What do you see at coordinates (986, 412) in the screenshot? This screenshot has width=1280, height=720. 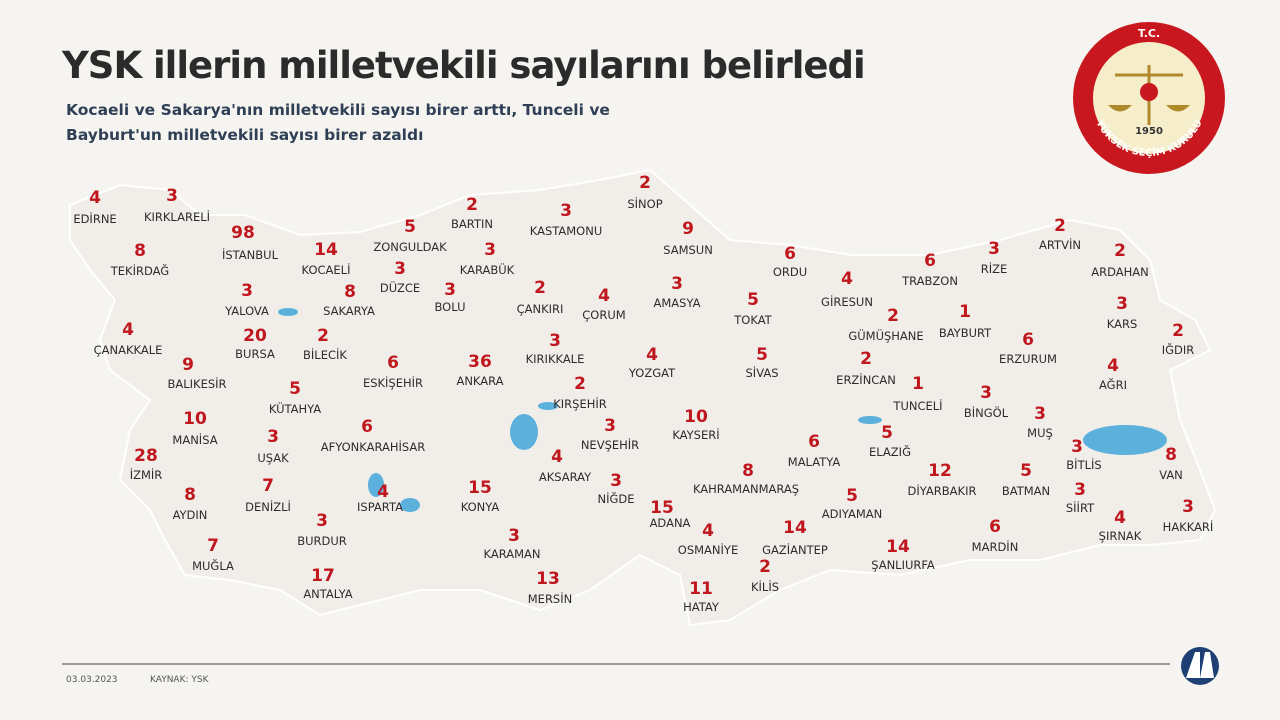 I see `province-name: BİNGÖL` at bounding box center [986, 412].